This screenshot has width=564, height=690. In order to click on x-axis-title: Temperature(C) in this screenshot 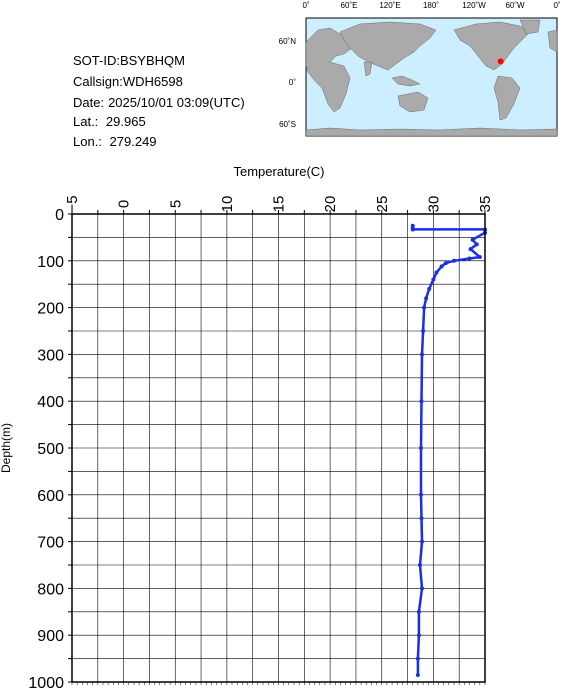, I will do `click(278, 171)`.